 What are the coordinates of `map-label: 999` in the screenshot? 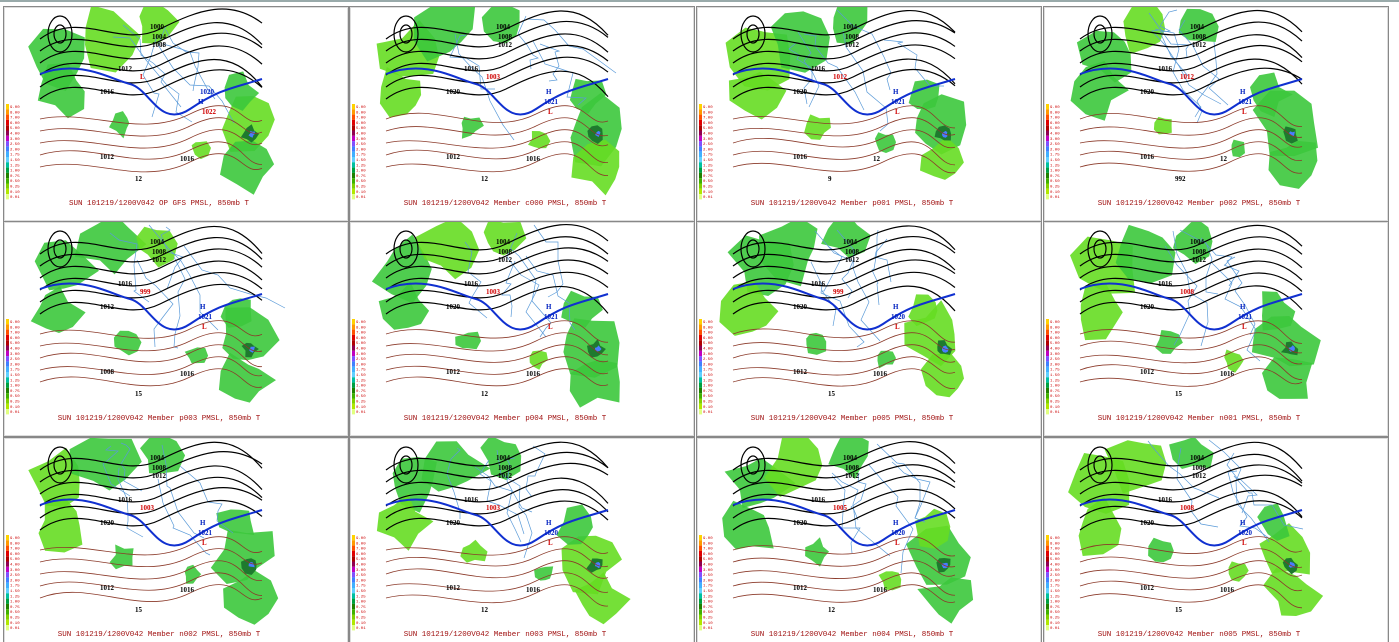 It's located at (838, 292).